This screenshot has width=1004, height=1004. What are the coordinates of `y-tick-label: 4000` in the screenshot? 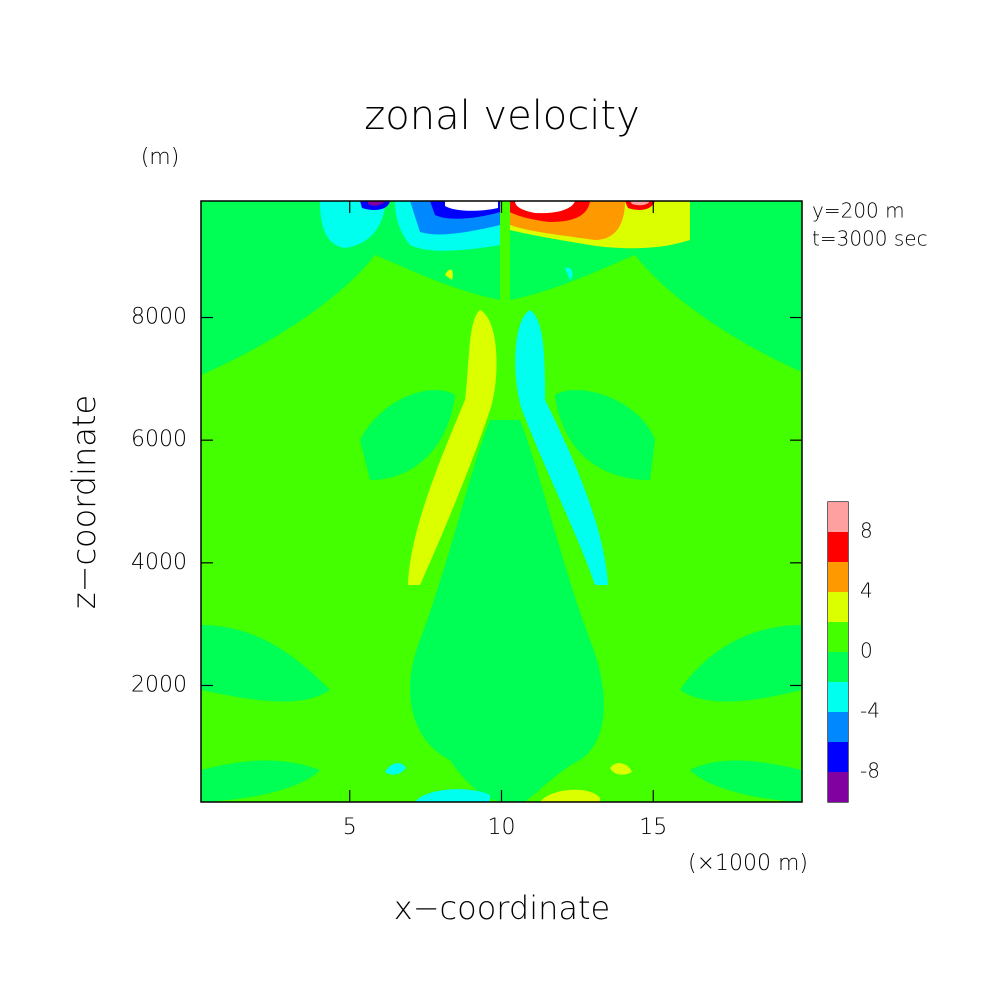 It's located at (159, 562).